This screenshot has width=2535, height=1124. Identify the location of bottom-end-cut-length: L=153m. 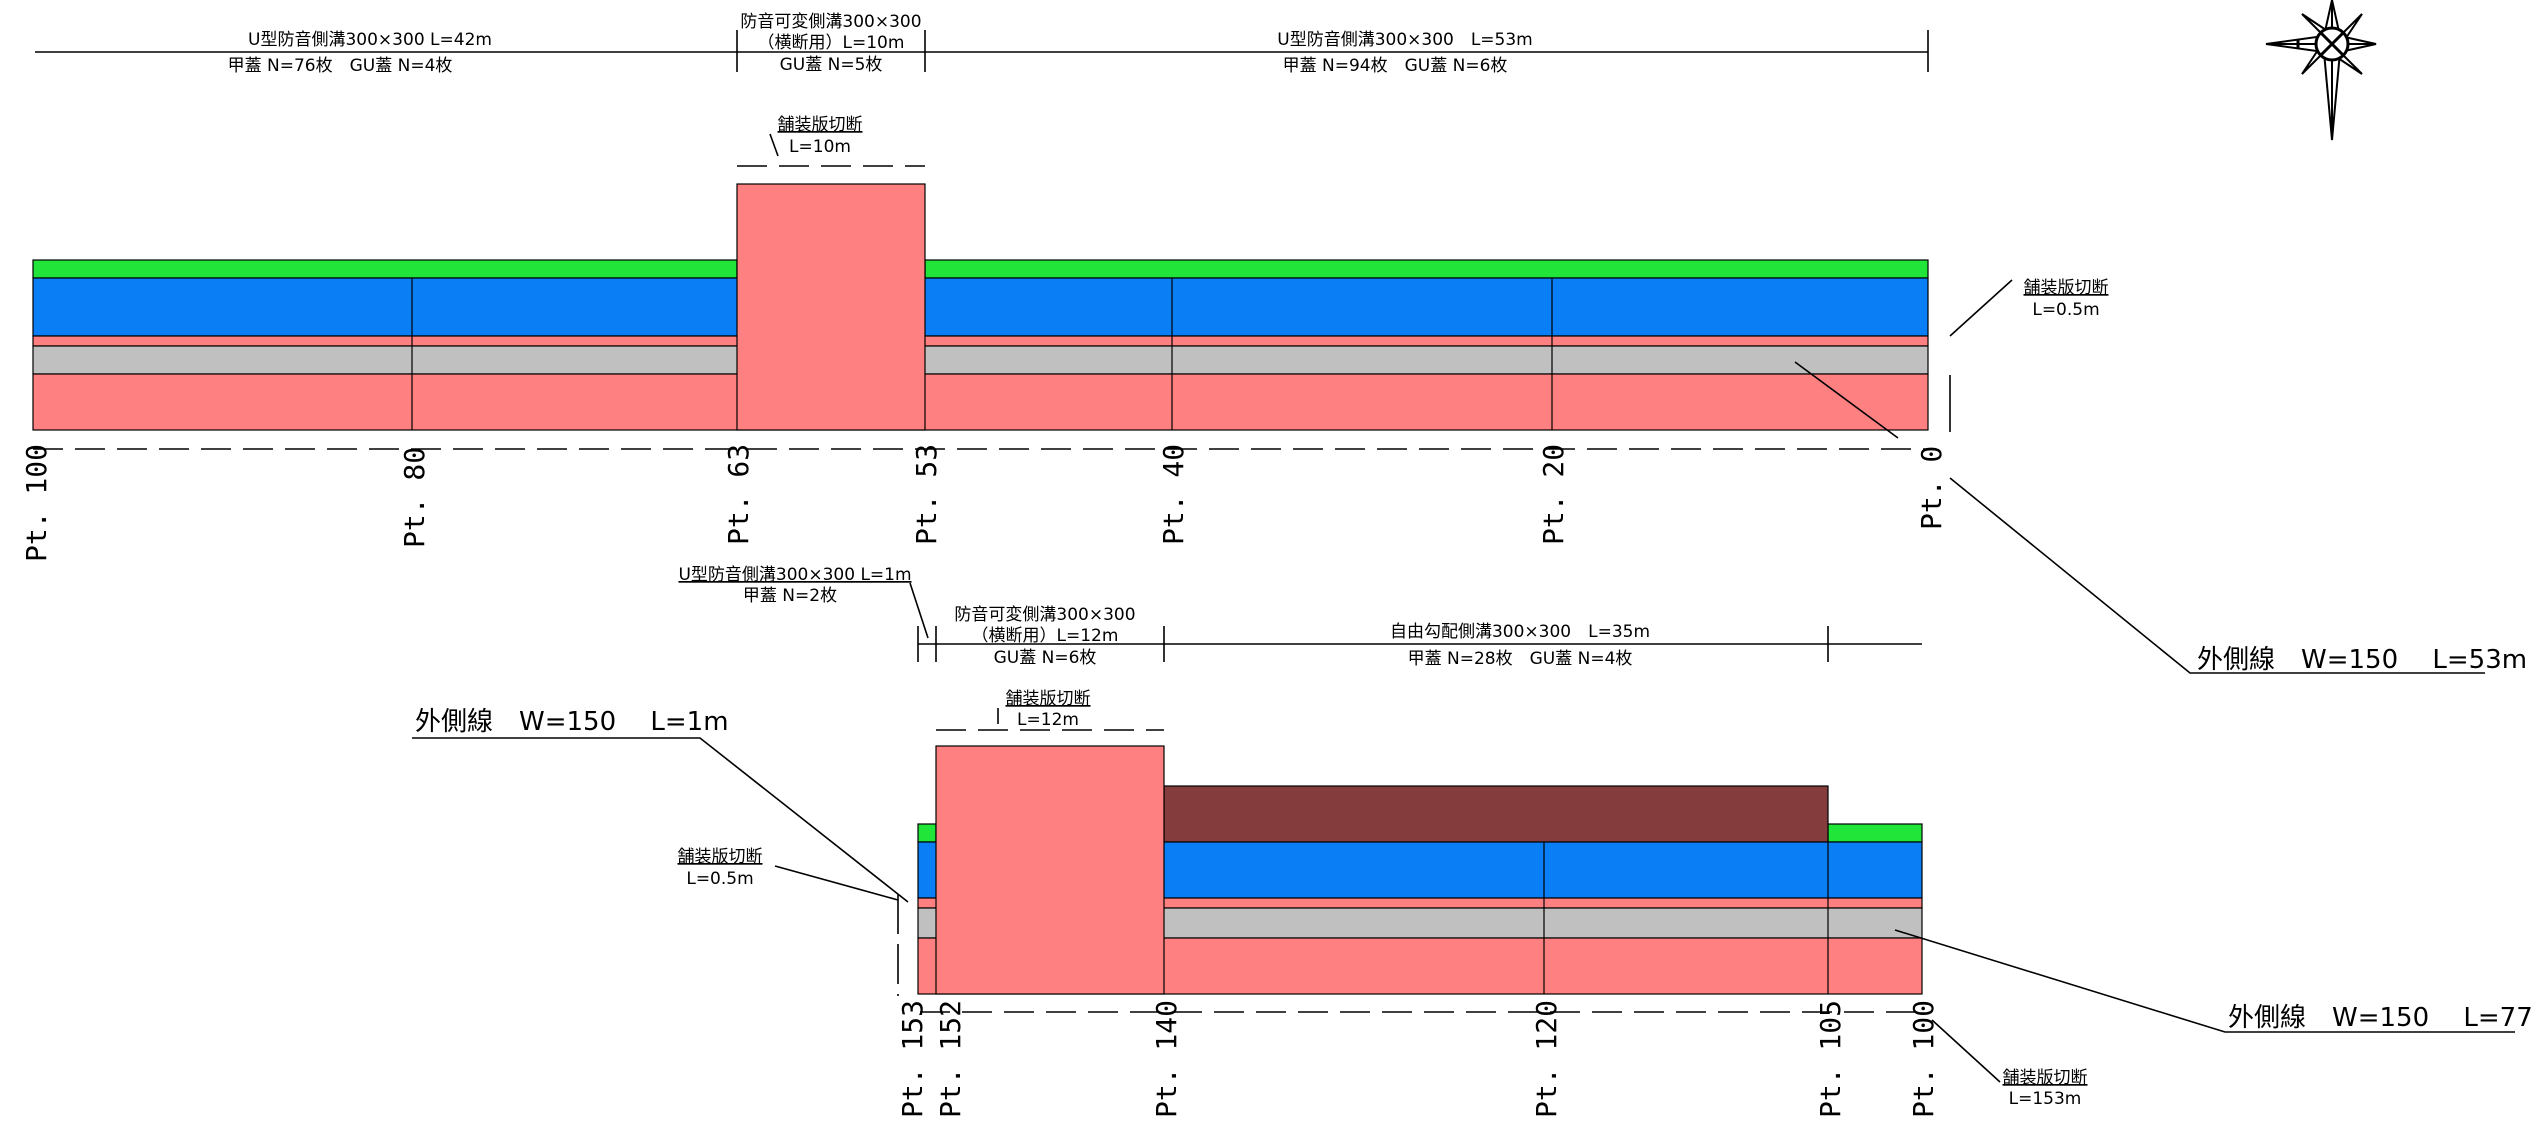
(2045, 1099).